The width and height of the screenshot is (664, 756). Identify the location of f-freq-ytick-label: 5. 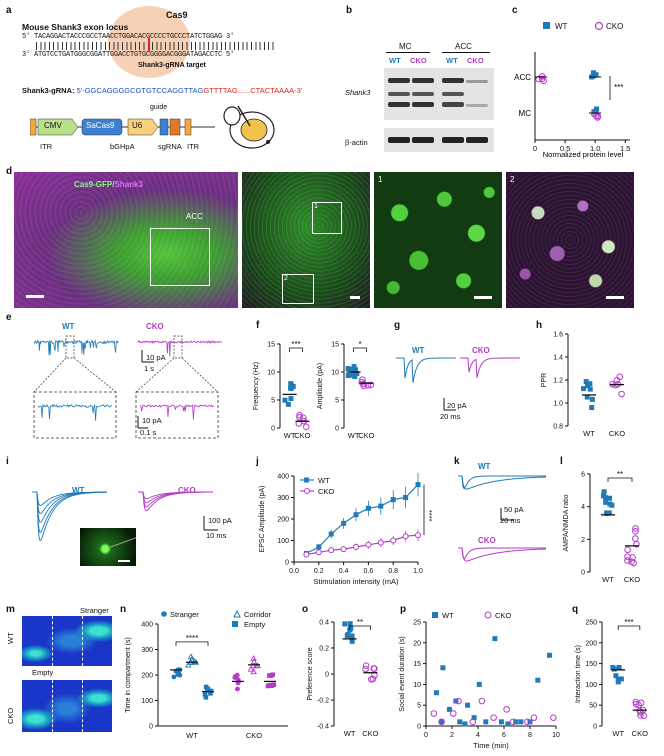
(273, 401).